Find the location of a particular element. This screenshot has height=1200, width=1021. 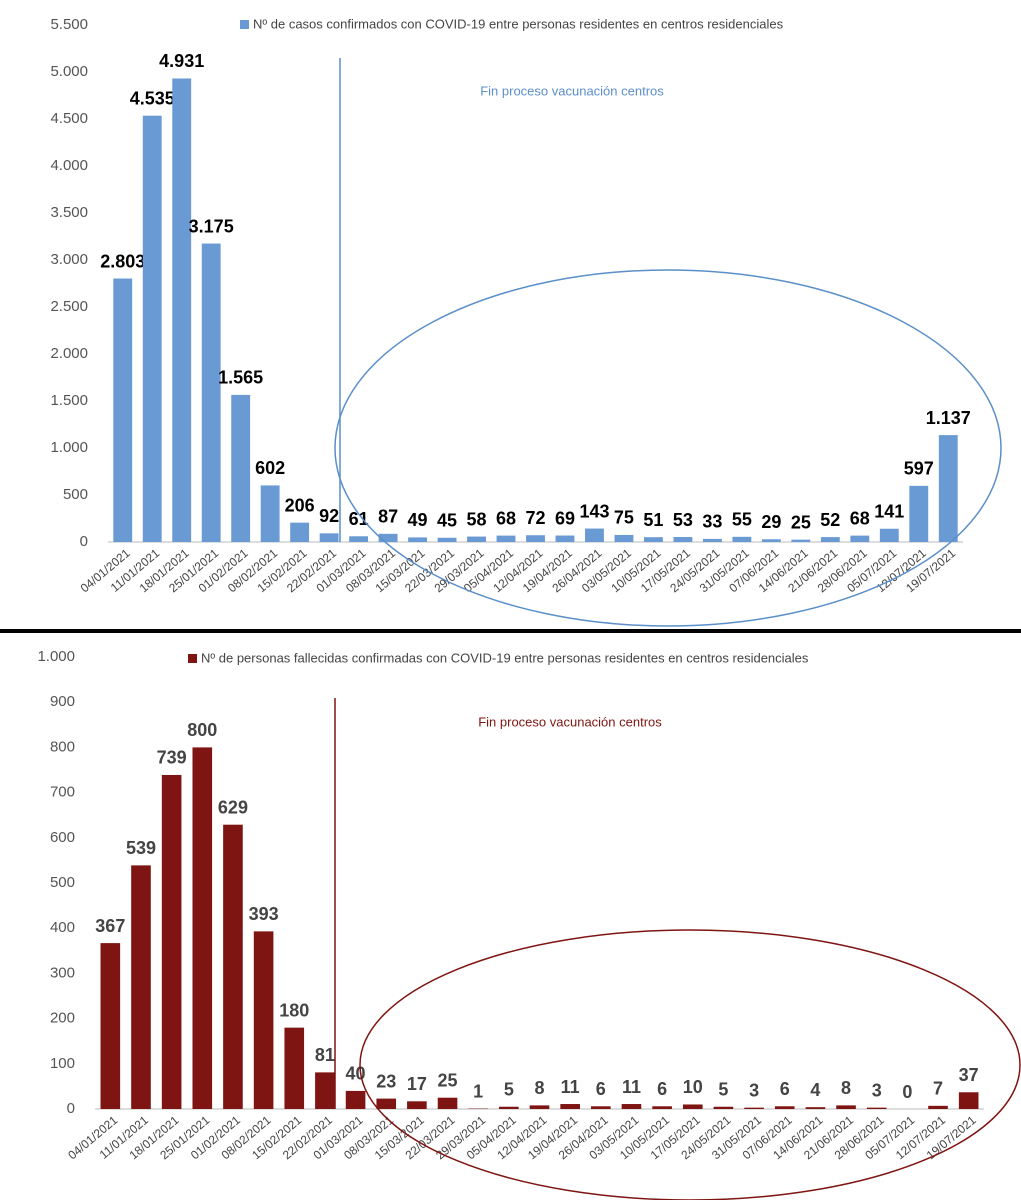

data-label: 37 is located at coordinates (969, 1075).